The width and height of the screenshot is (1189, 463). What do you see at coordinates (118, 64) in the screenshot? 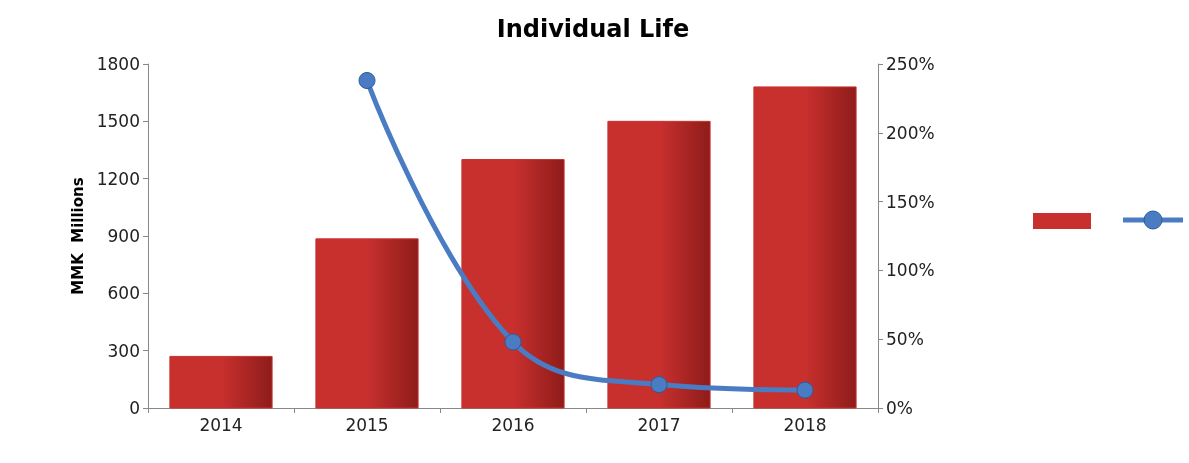
I see `y-tick-label: 1800` at bounding box center [118, 64].